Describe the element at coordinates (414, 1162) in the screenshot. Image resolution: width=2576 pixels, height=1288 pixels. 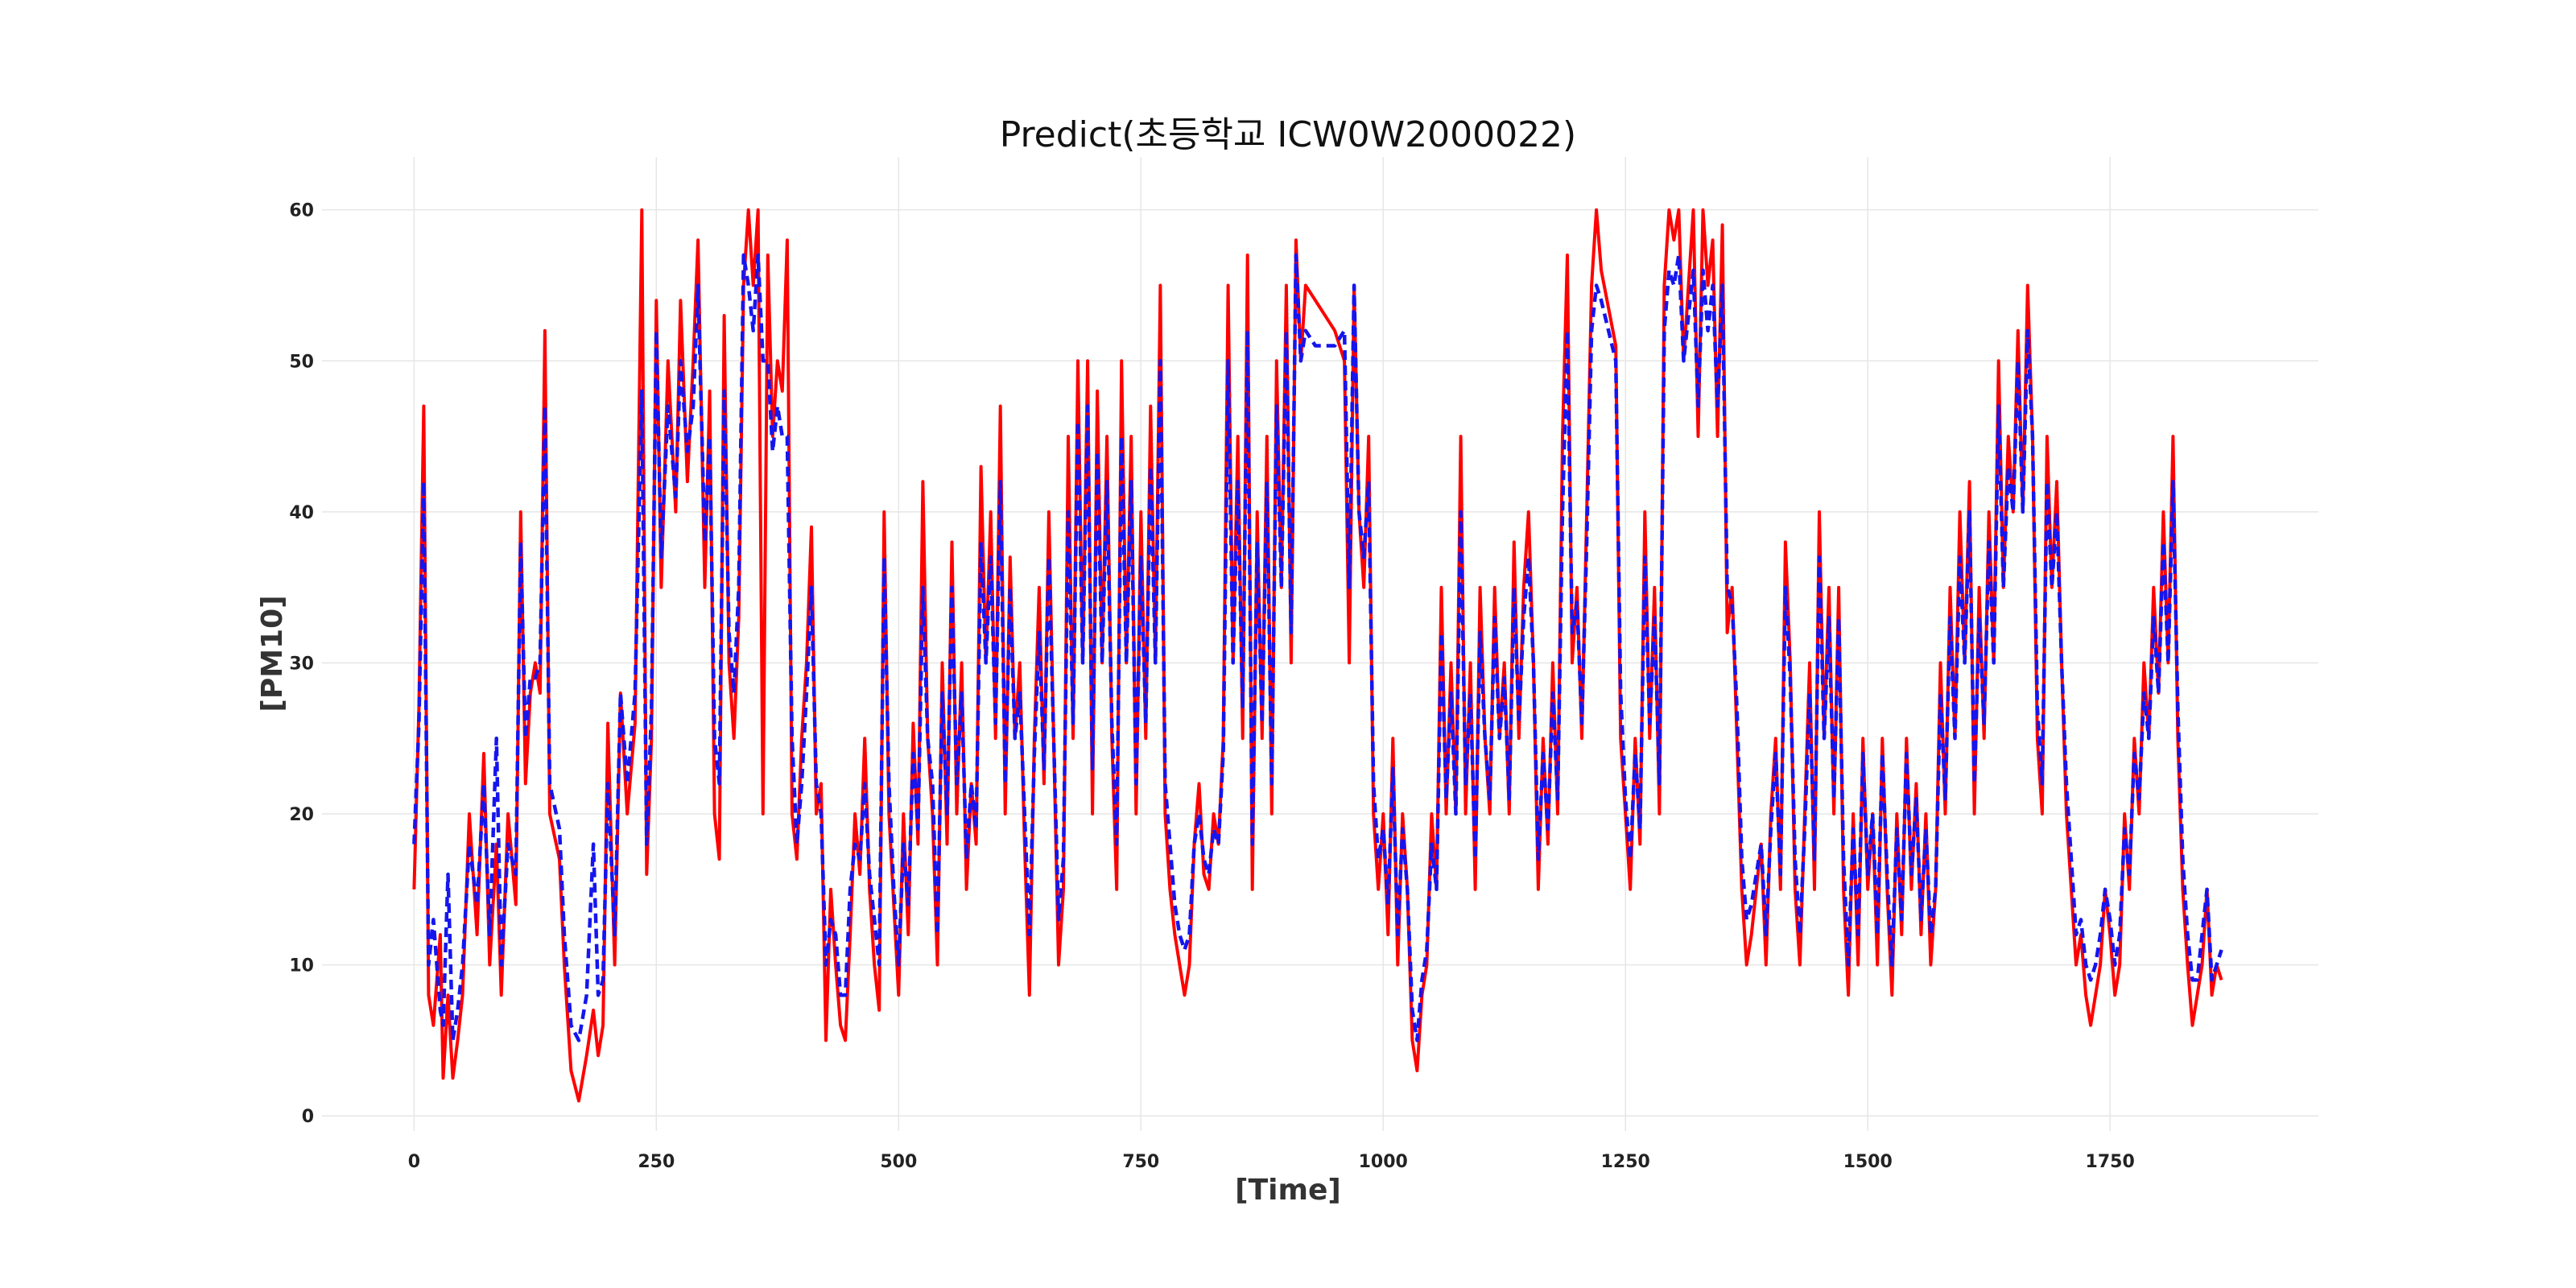
I see `x-tick-label: 0` at that location.